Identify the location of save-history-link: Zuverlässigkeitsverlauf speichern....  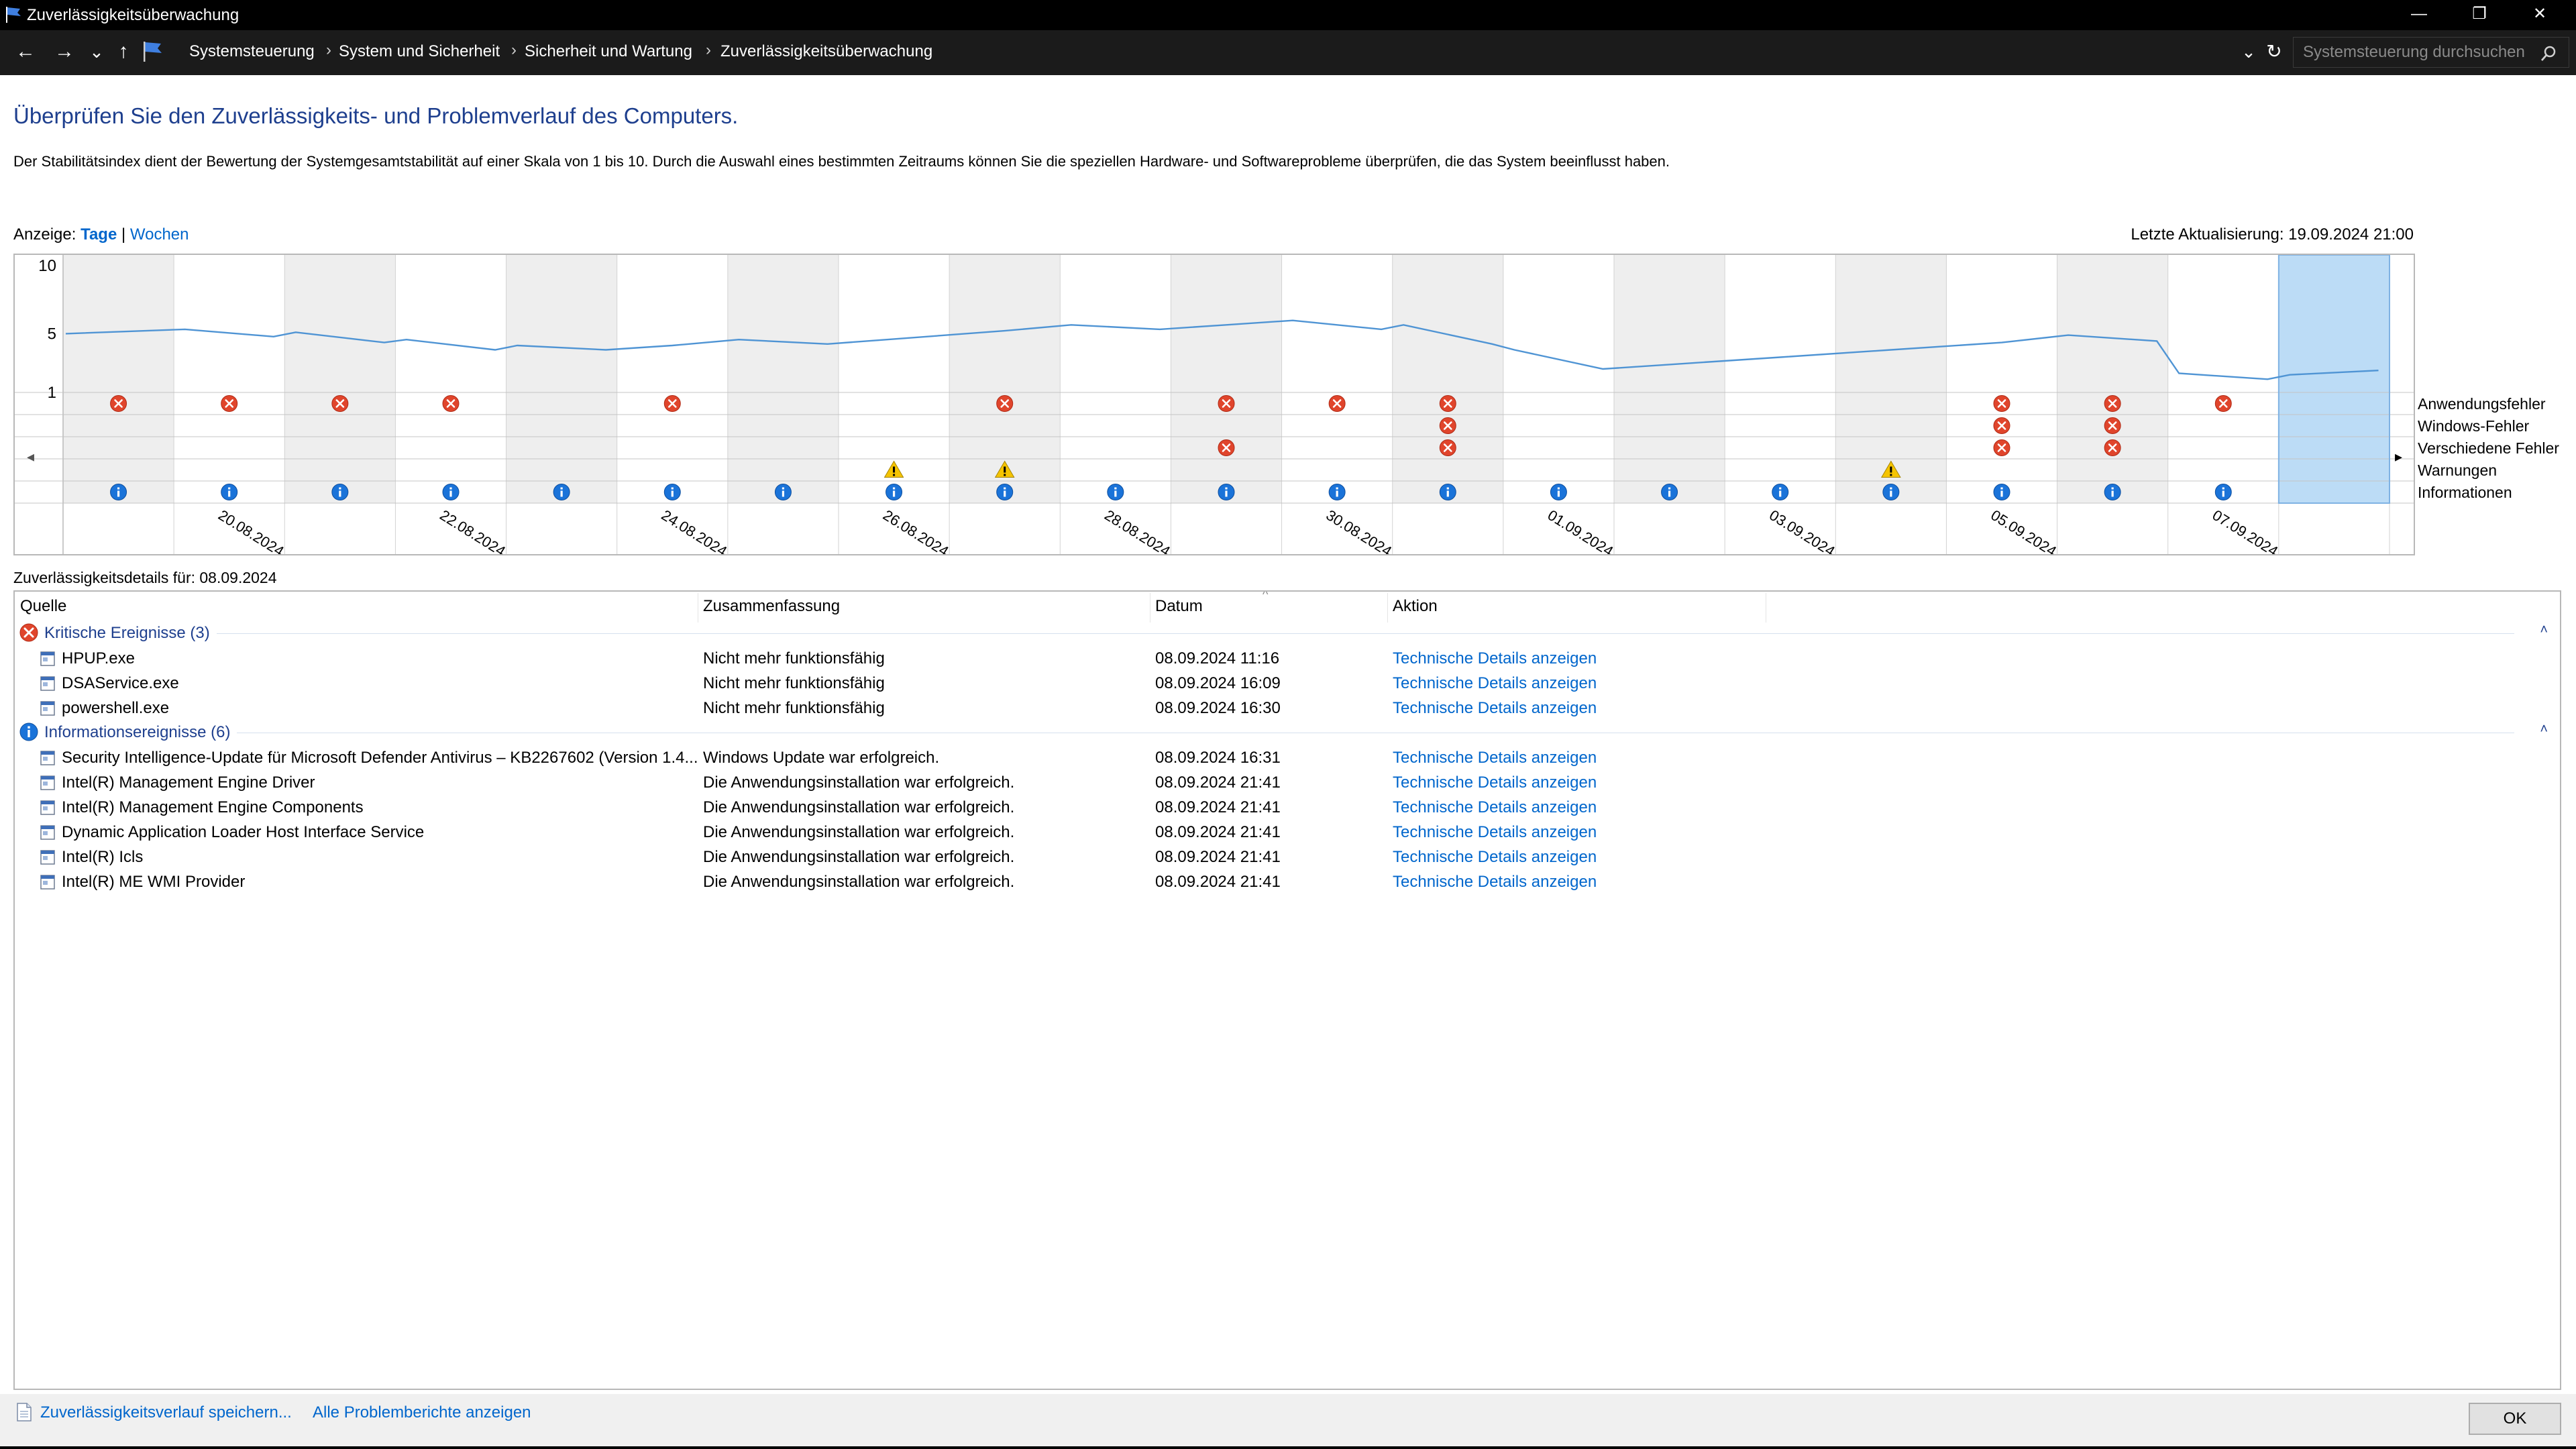
(166, 1412).